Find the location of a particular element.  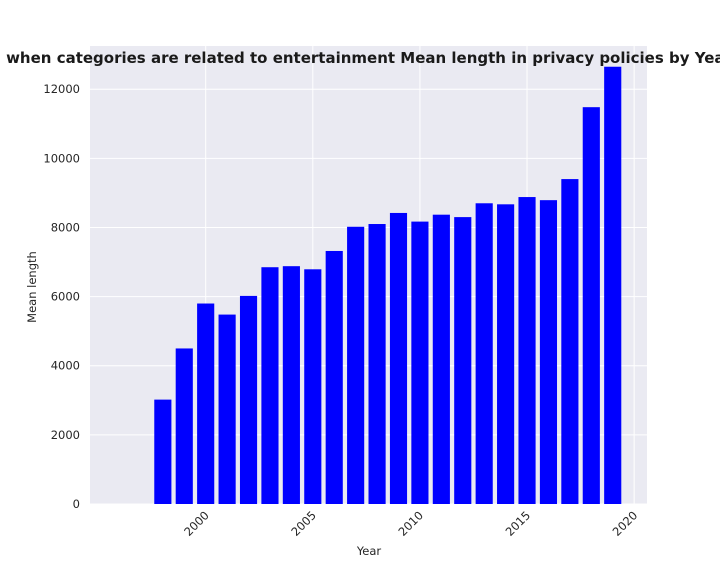

y-tick-label: 8000 is located at coordinates (65, 227).